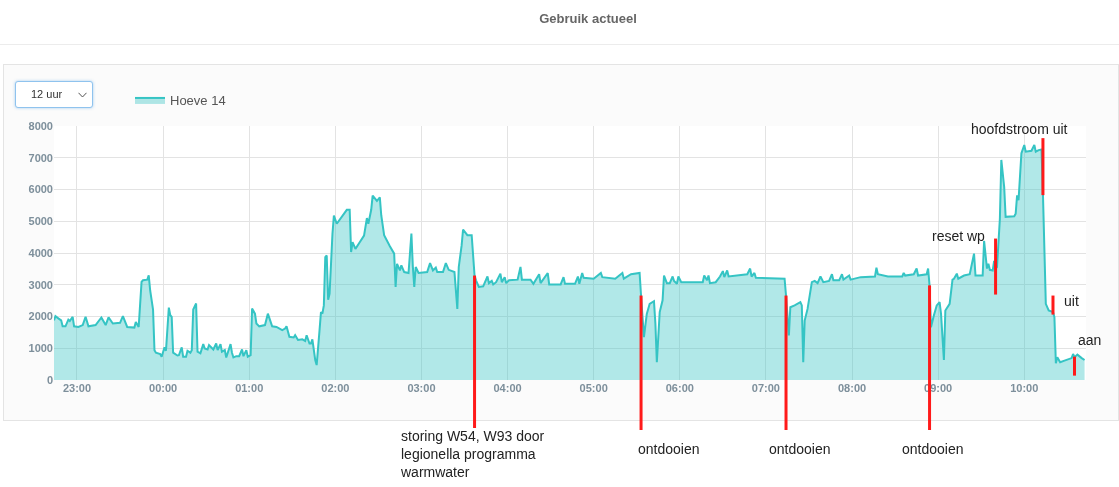  Describe the element at coordinates (40, 284) in the screenshot. I see `y-tick-label: 3000` at that location.